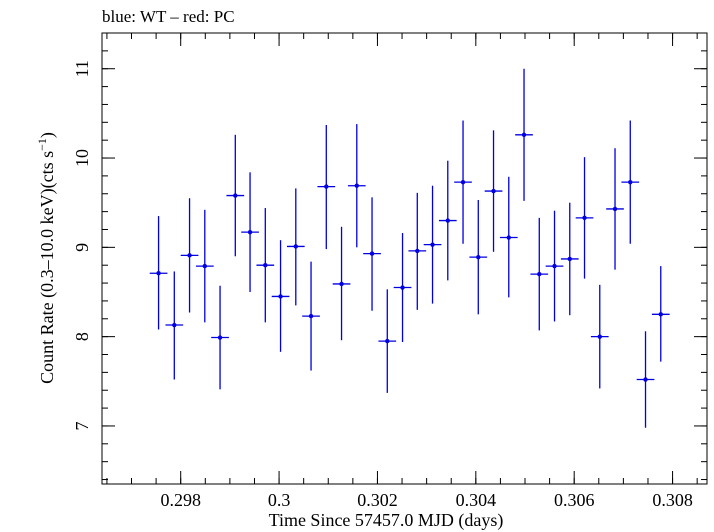 The width and height of the screenshot is (714, 532). What do you see at coordinates (672, 500) in the screenshot?
I see `x-tick-label: 0.308` at bounding box center [672, 500].